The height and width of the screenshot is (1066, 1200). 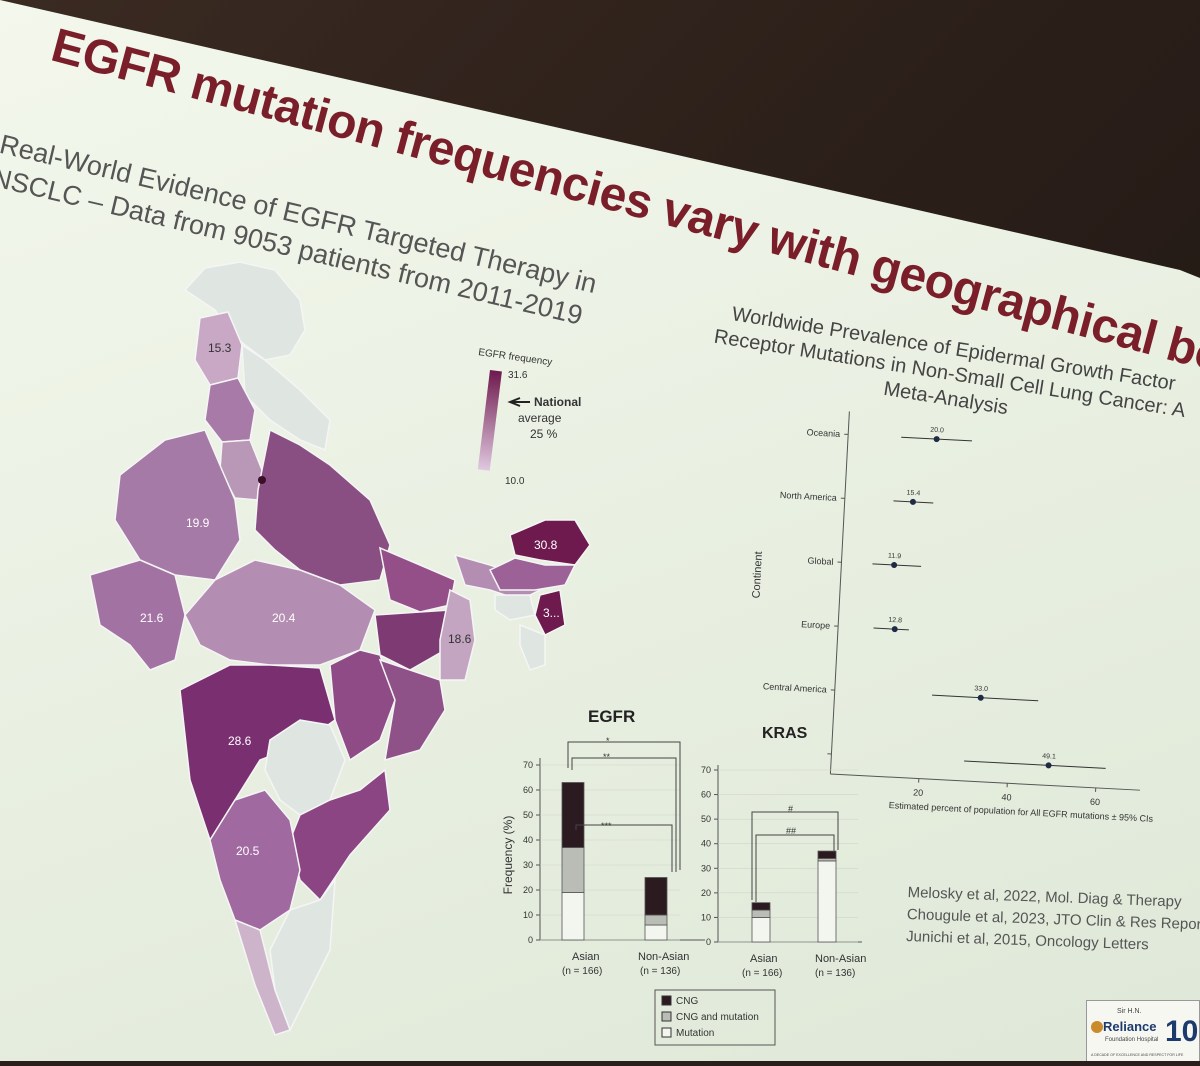 What do you see at coordinates (660, 971) in the screenshot?
I see `egfr-cat-nonasian-n: (n = 136)` at bounding box center [660, 971].